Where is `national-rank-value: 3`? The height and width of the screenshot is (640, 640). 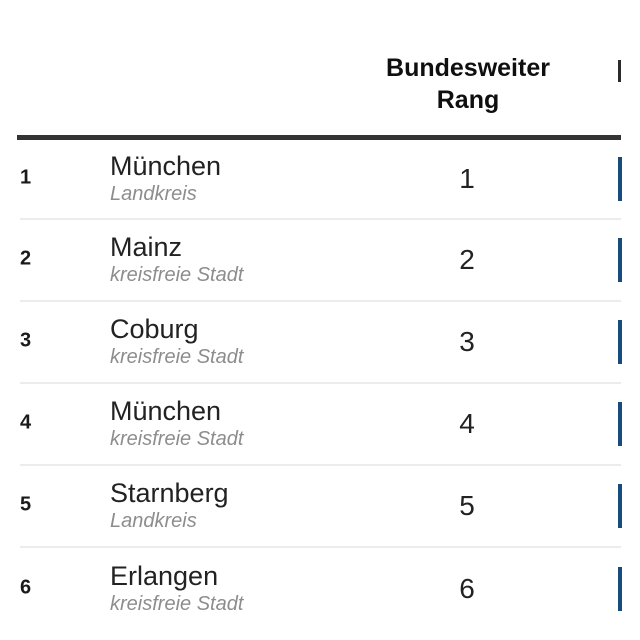
national-rank-value: 3 is located at coordinates (467, 341).